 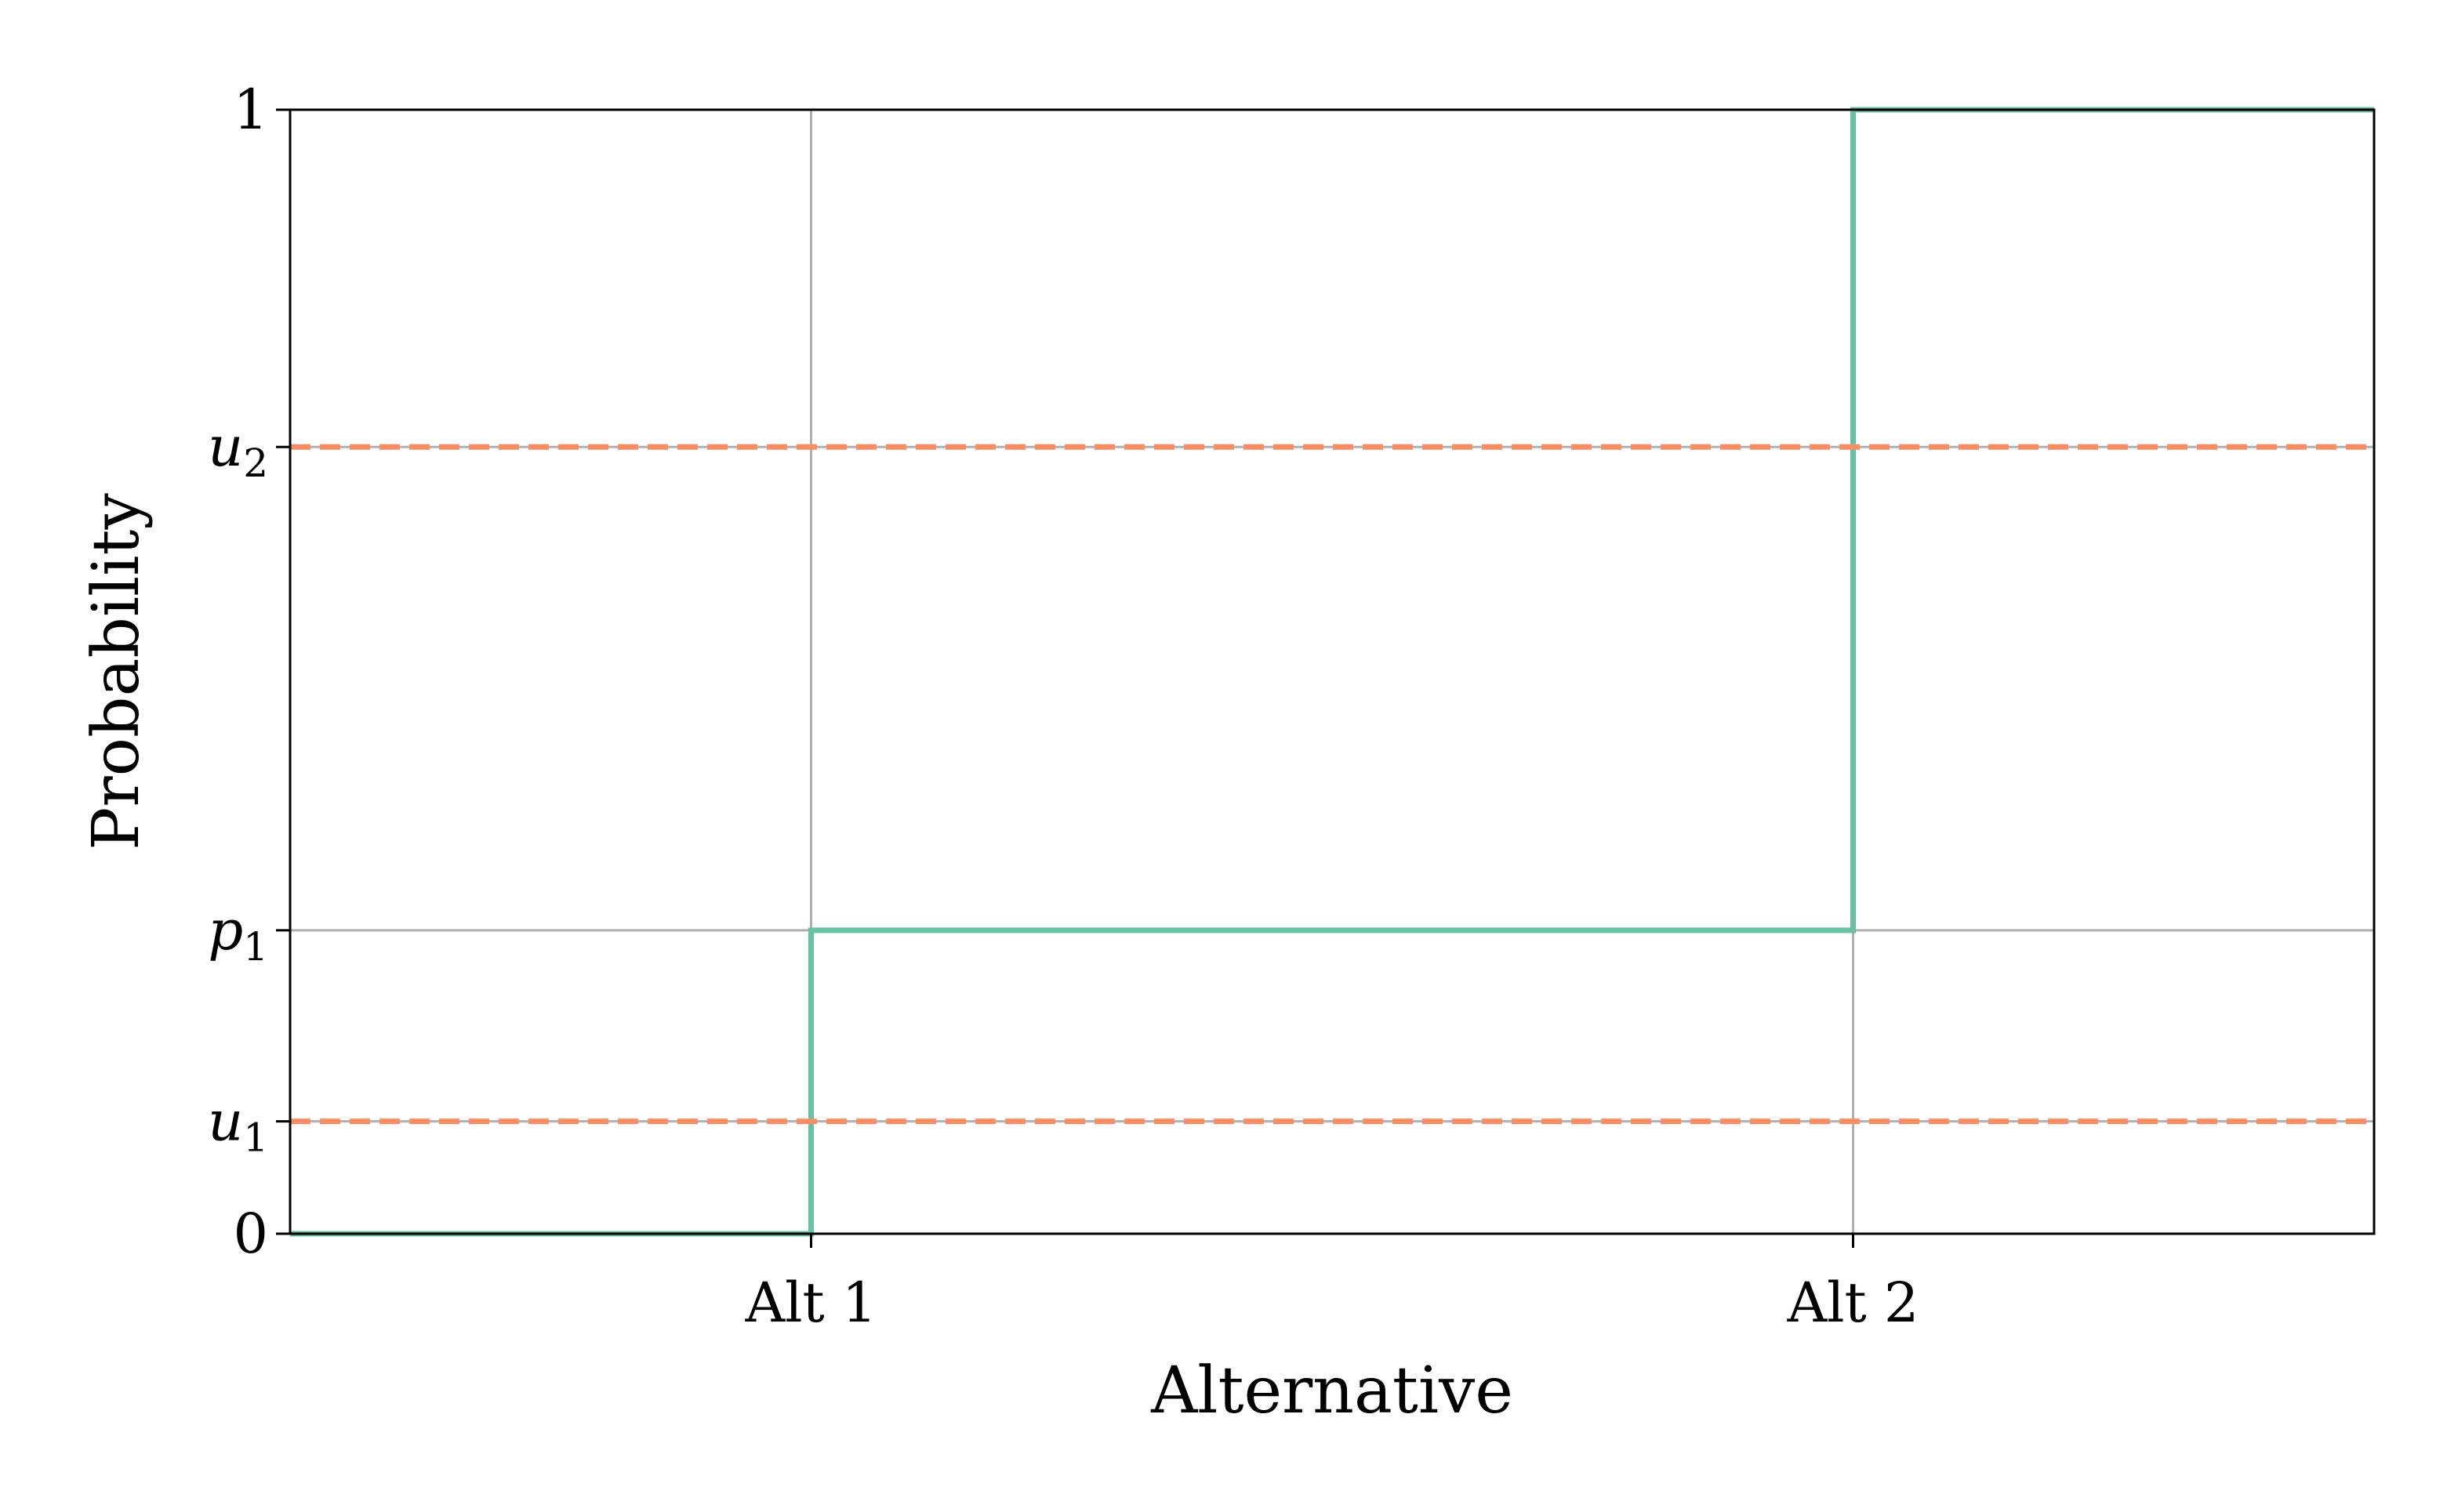 I want to click on x-tick-label-1: Alt 1, so click(x=811, y=1303).